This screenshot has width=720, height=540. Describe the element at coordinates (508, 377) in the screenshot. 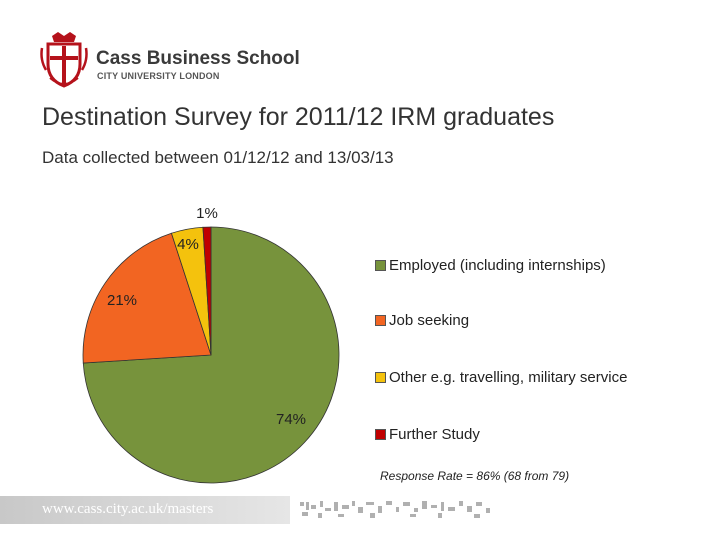

I see `legend-label: Other e.g. travelling, military service` at that location.